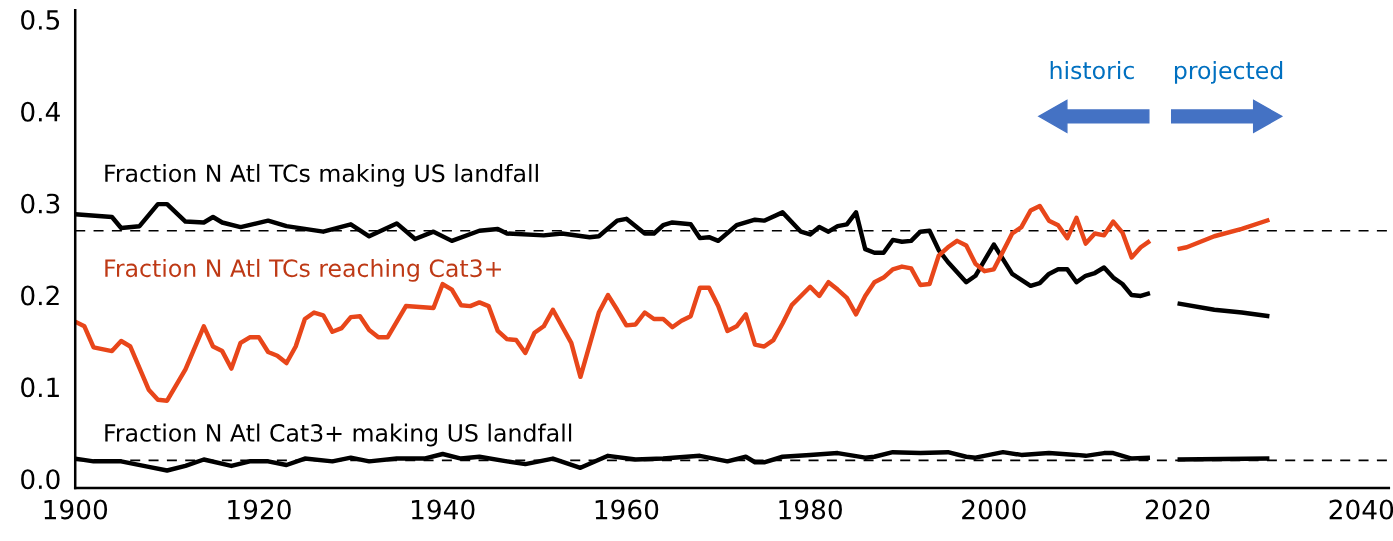  I want to click on y-tick-label: 0.5, so click(40, 19).